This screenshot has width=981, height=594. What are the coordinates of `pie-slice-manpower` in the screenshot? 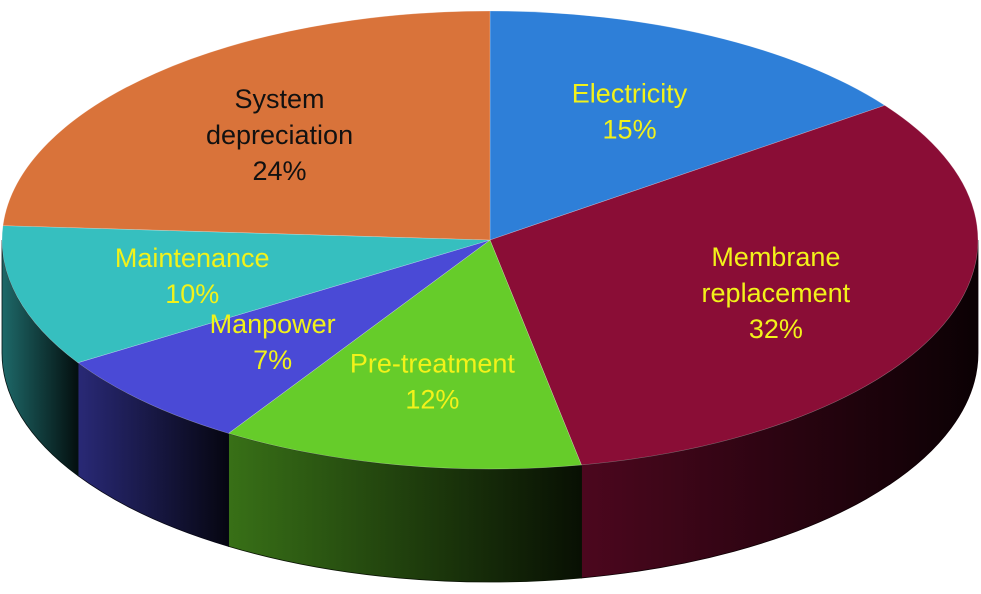 It's located at (284, 336).